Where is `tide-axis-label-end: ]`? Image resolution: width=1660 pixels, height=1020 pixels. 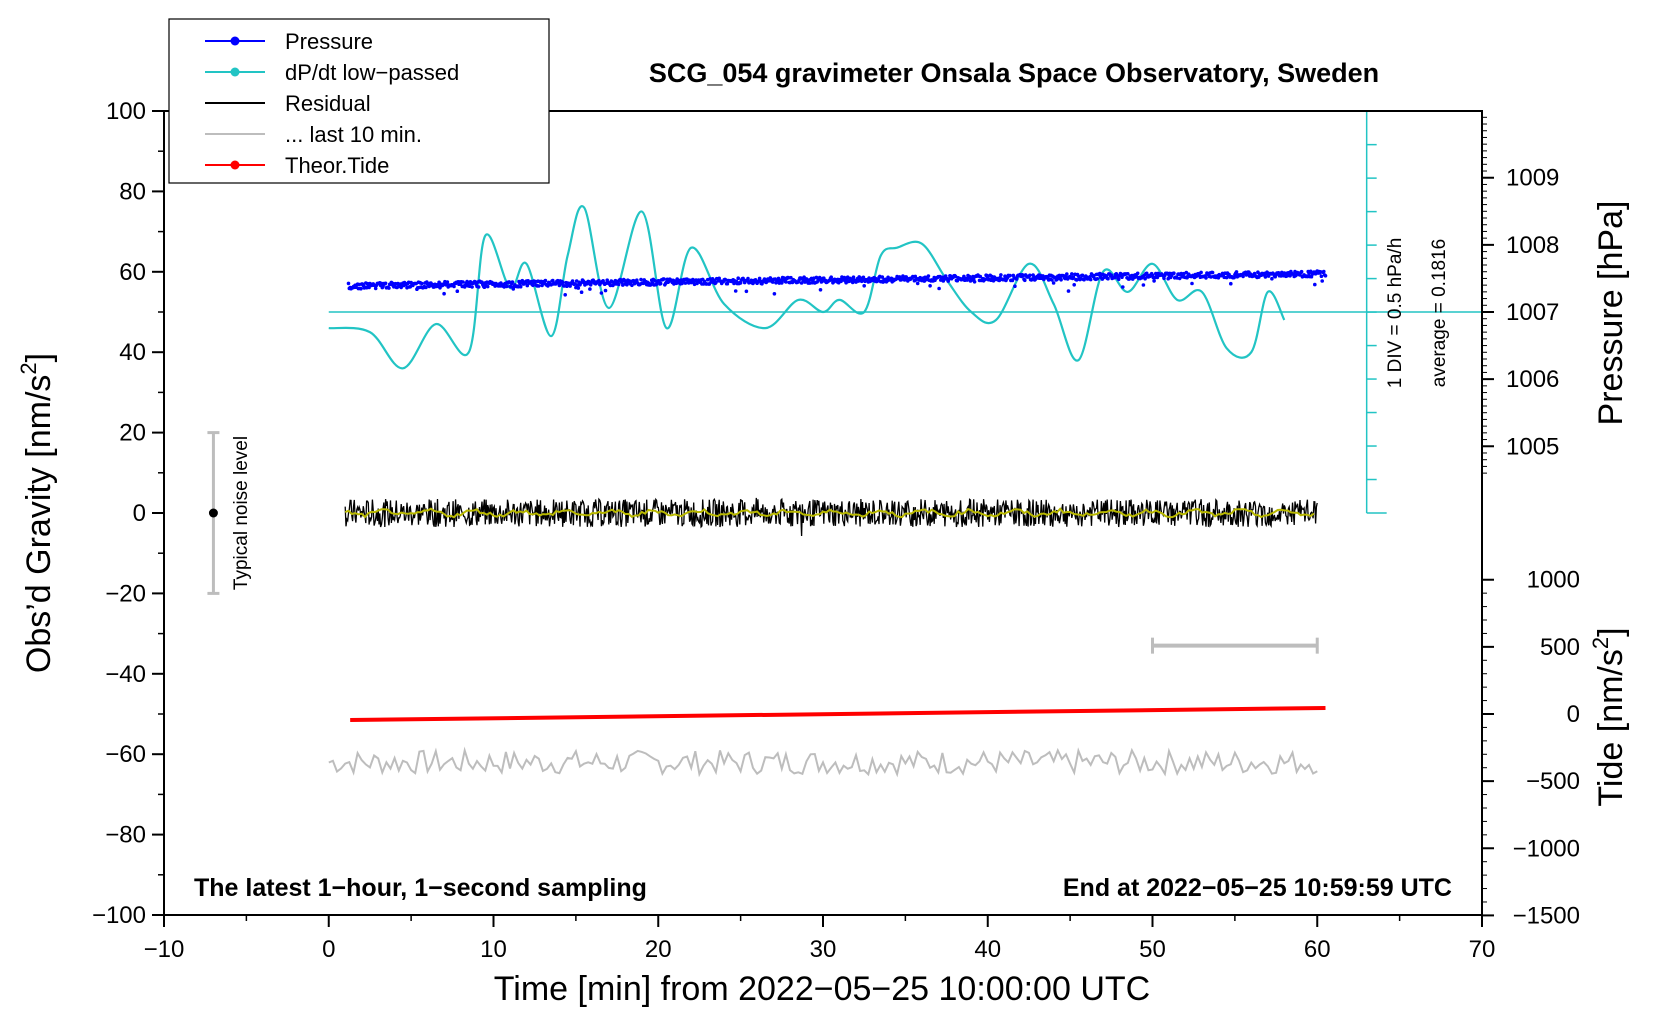
tide-axis-label-end: ] is located at coordinates (1611, 631).